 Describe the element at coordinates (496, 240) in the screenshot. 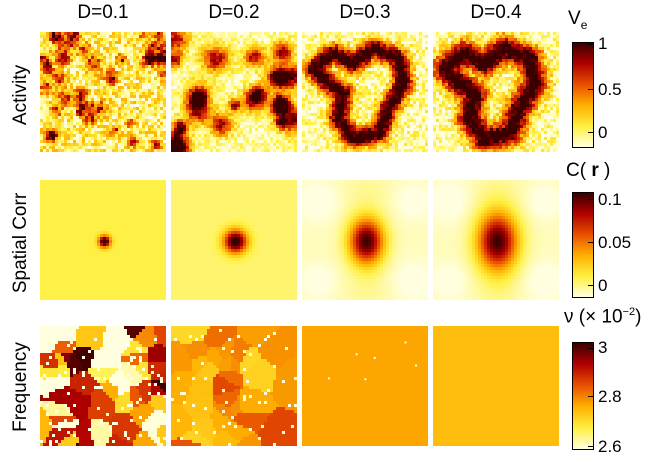

I see `spatial-corr-panel-d04` at that location.